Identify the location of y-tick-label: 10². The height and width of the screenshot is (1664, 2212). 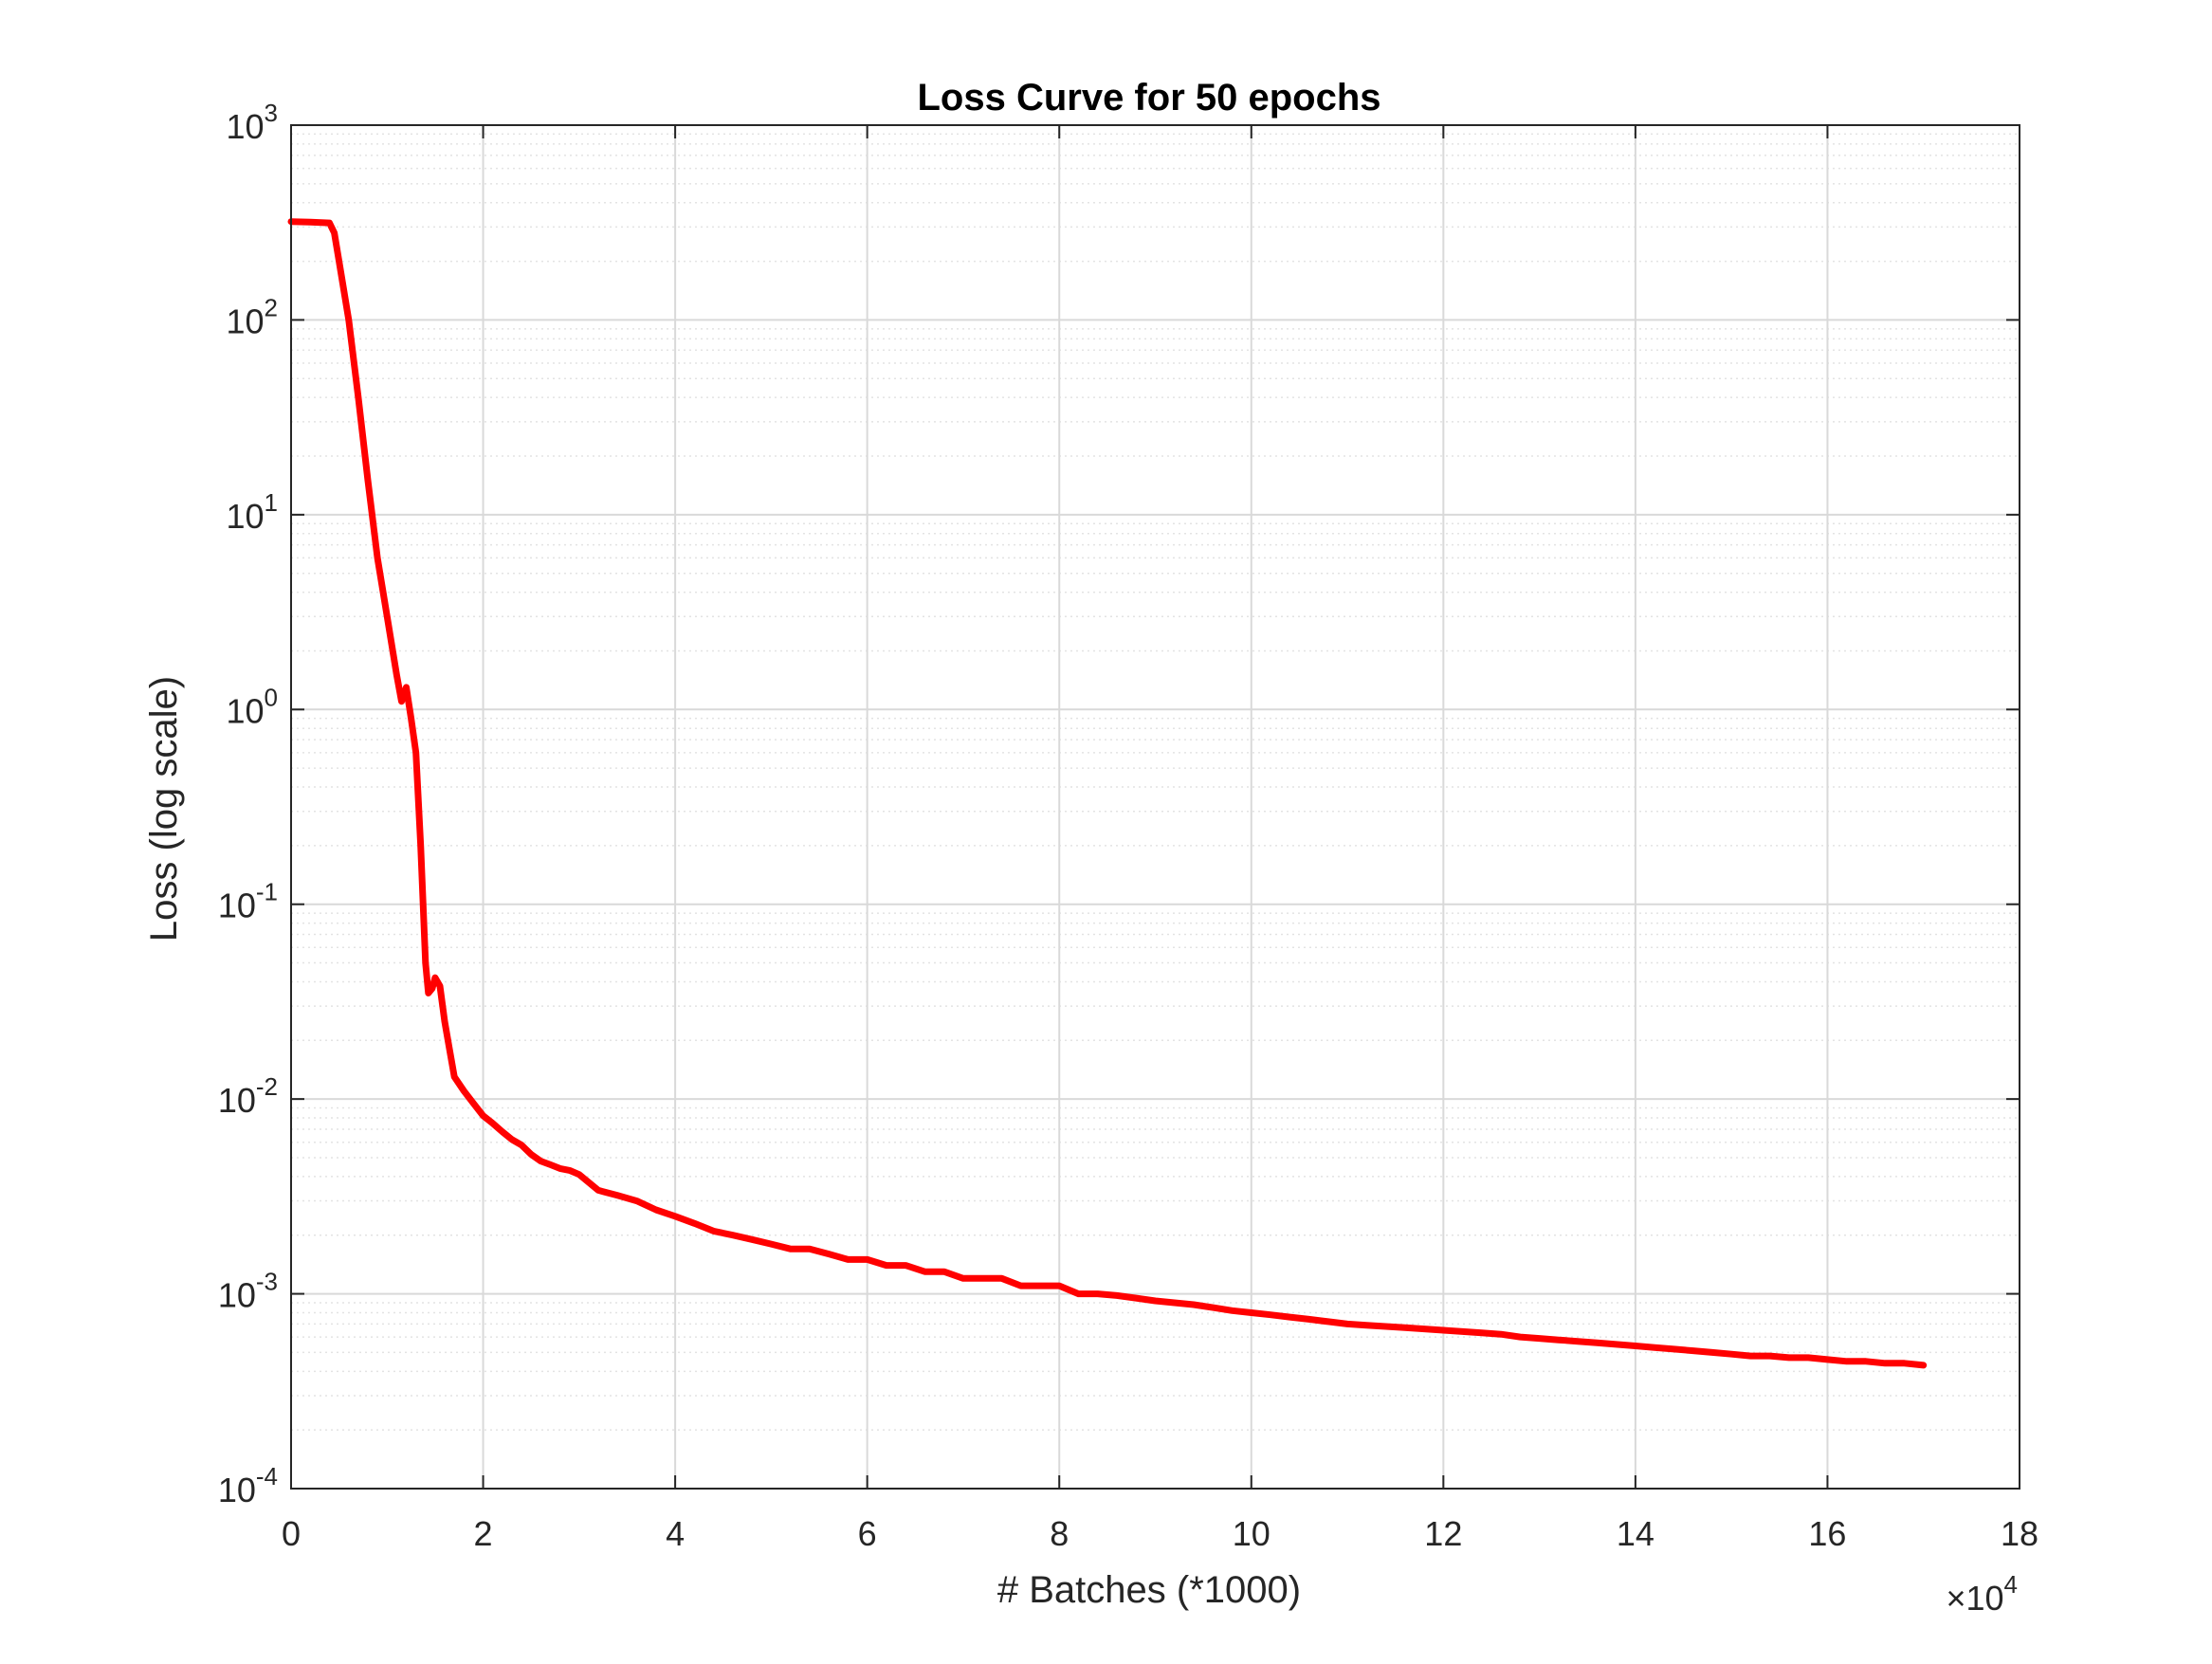
(252, 316).